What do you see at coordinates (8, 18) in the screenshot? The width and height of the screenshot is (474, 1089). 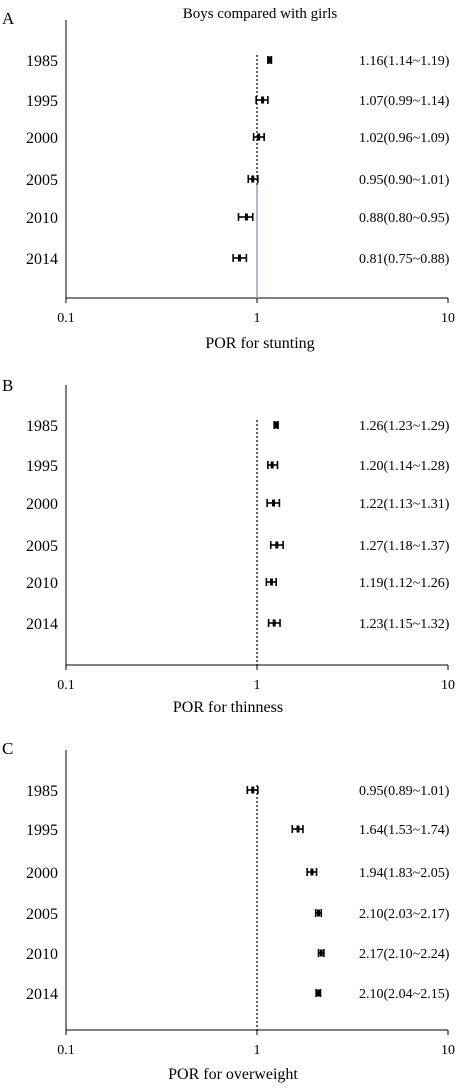 I see `panel-label: A` at bounding box center [8, 18].